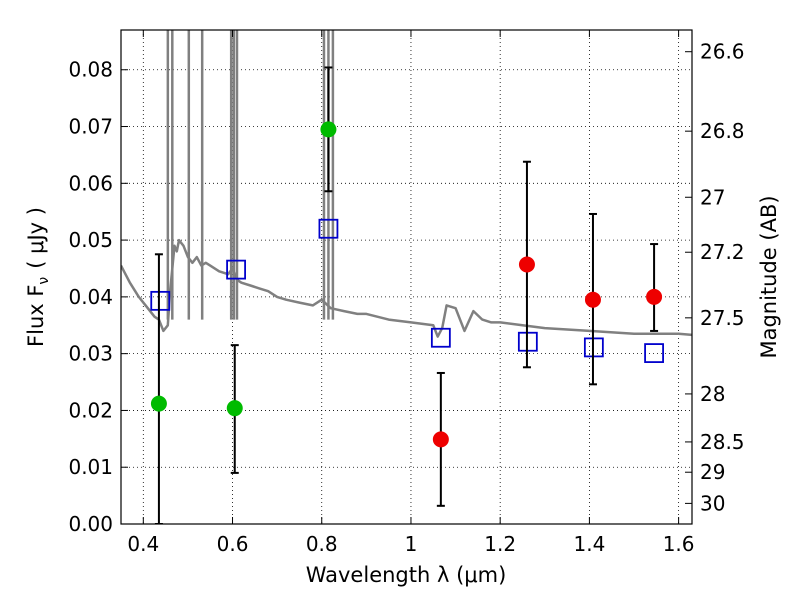 Image resolution: width=800 pixels, height=600 pixels. I want to click on y-tick-label: 0.08, so click(90, 70).